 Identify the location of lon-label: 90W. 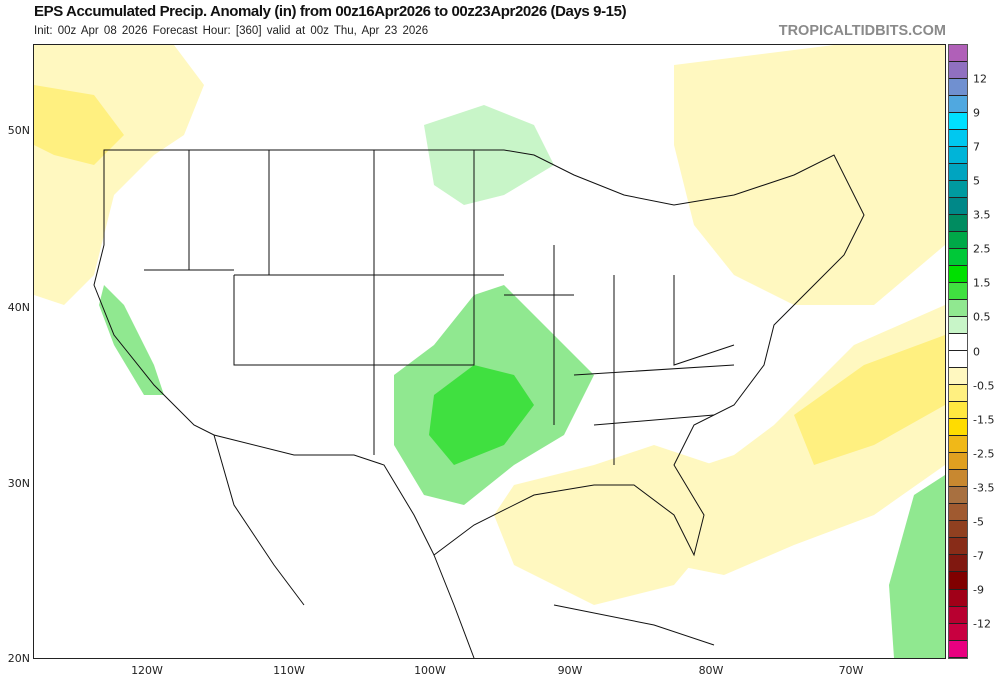
(570, 670).